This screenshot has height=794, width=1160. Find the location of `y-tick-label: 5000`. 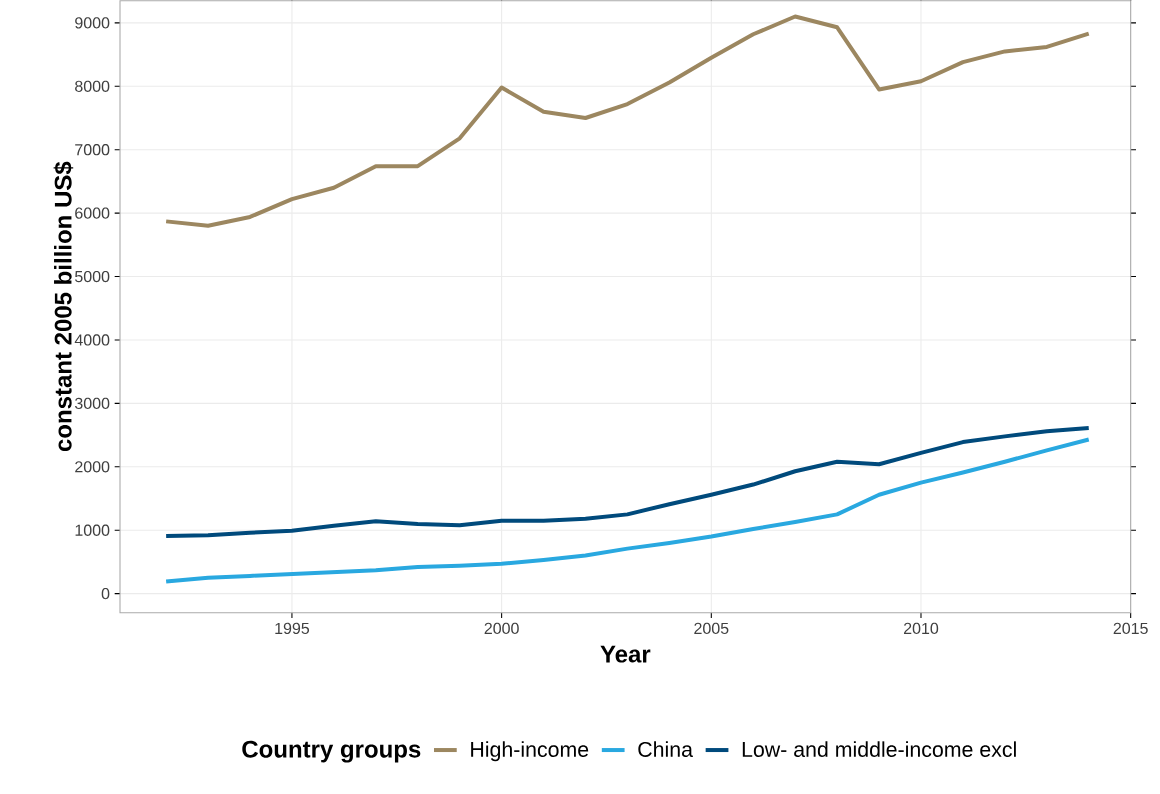

y-tick-label: 5000 is located at coordinates (92, 276).